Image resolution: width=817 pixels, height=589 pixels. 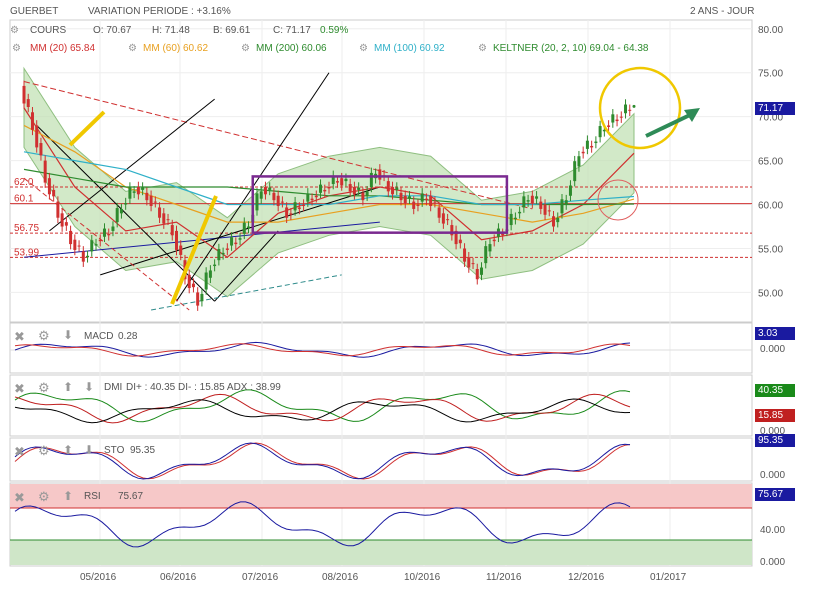 I want to click on sto-line, so click(x=322, y=461).